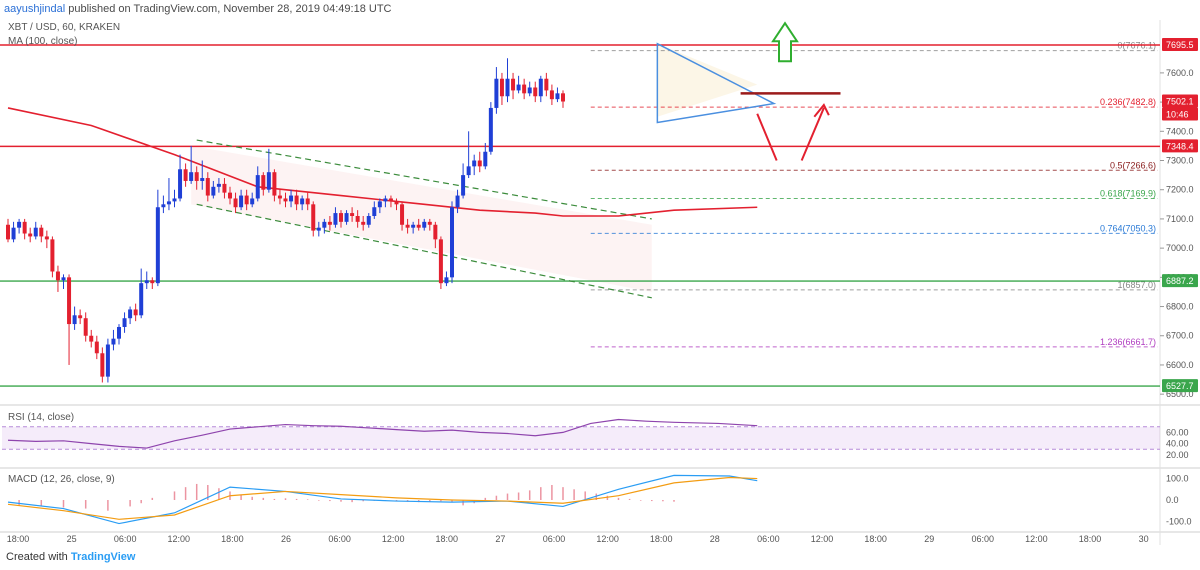 Image resolution: width=1200 pixels, height=570 pixels. Describe the element at coordinates (707, 80) in the screenshot. I see `triangle-shade` at that location.